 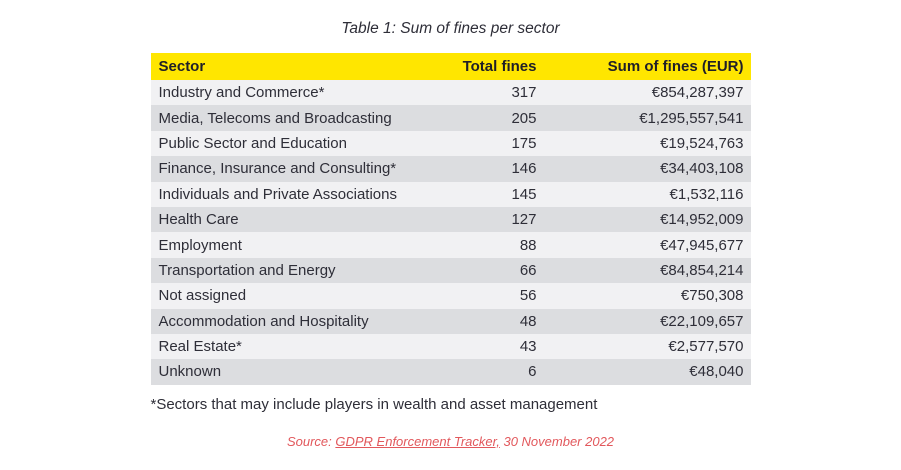 What do you see at coordinates (499, 169) in the screenshot?
I see `cell-total-fines: 146` at bounding box center [499, 169].